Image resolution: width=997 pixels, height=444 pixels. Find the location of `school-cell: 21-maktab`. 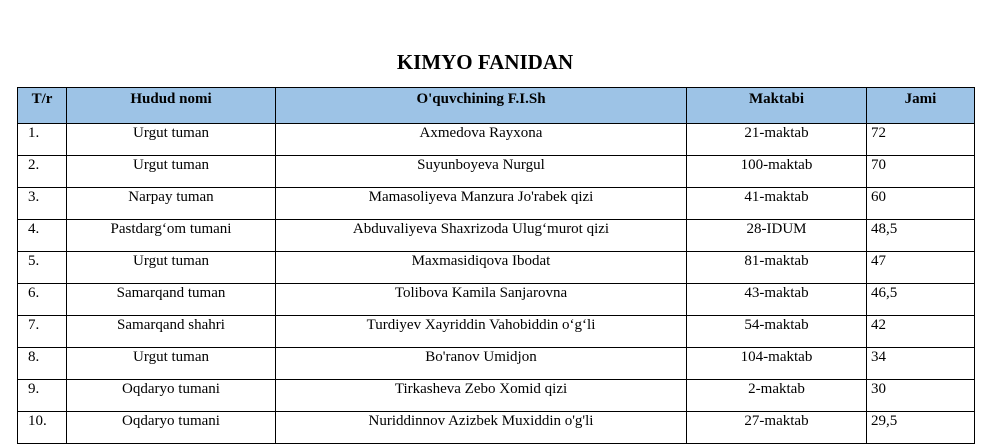

school-cell: 21-maktab is located at coordinates (776, 139).